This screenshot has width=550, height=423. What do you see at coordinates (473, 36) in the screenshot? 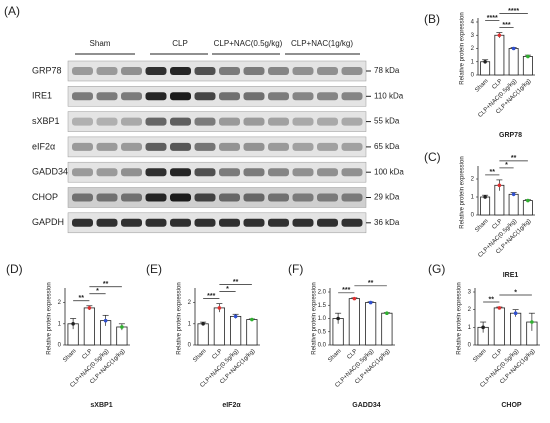
I see `y-tick-label: 3` at bounding box center [473, 36].